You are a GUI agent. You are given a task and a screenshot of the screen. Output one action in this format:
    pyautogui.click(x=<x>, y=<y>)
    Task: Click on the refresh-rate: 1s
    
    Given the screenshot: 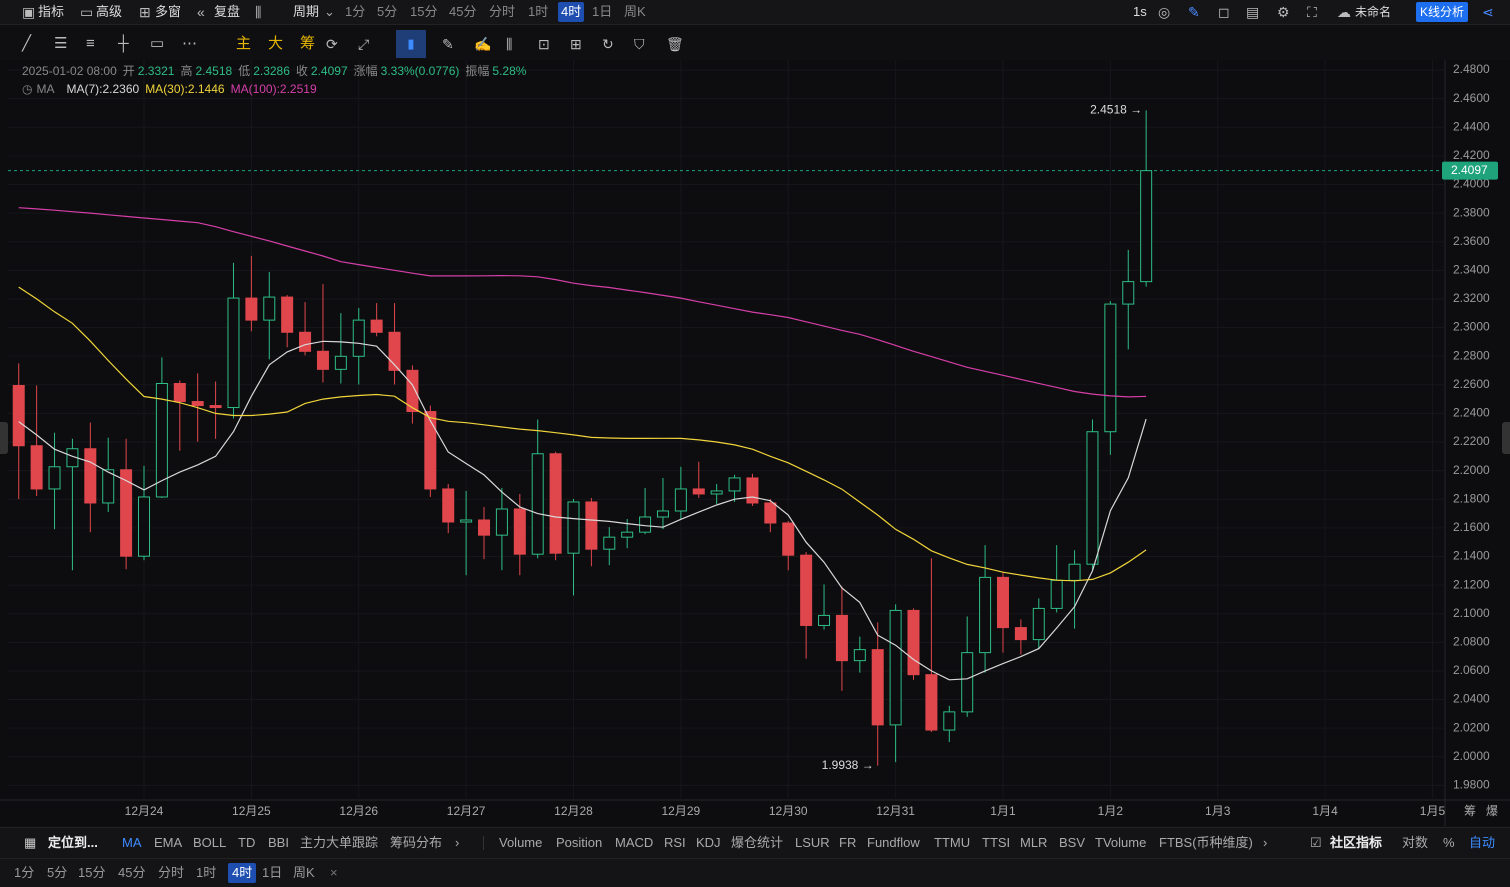 What is the action you would take?
    pyautogui.click(x=1140, y=11)
    